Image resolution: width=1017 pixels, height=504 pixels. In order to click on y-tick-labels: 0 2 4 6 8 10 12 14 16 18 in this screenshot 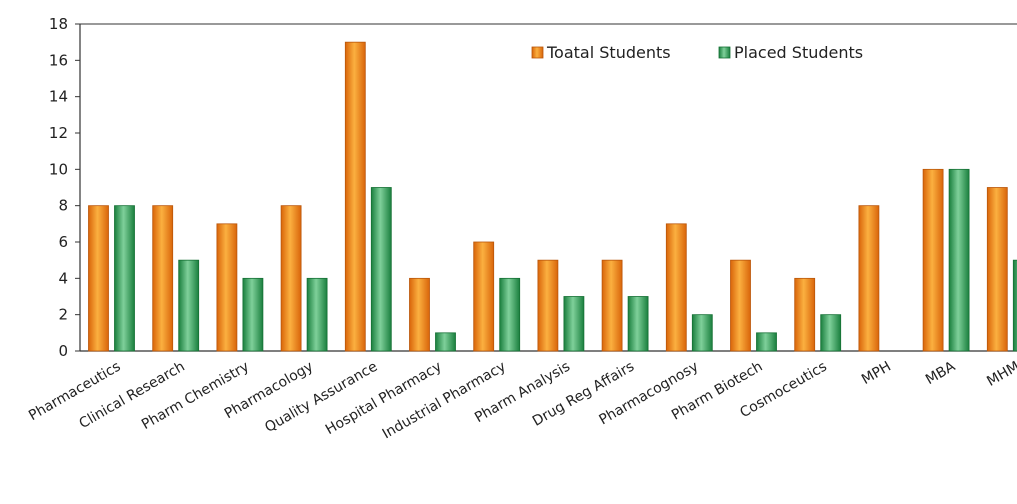, I will do `click(58, 187)`.